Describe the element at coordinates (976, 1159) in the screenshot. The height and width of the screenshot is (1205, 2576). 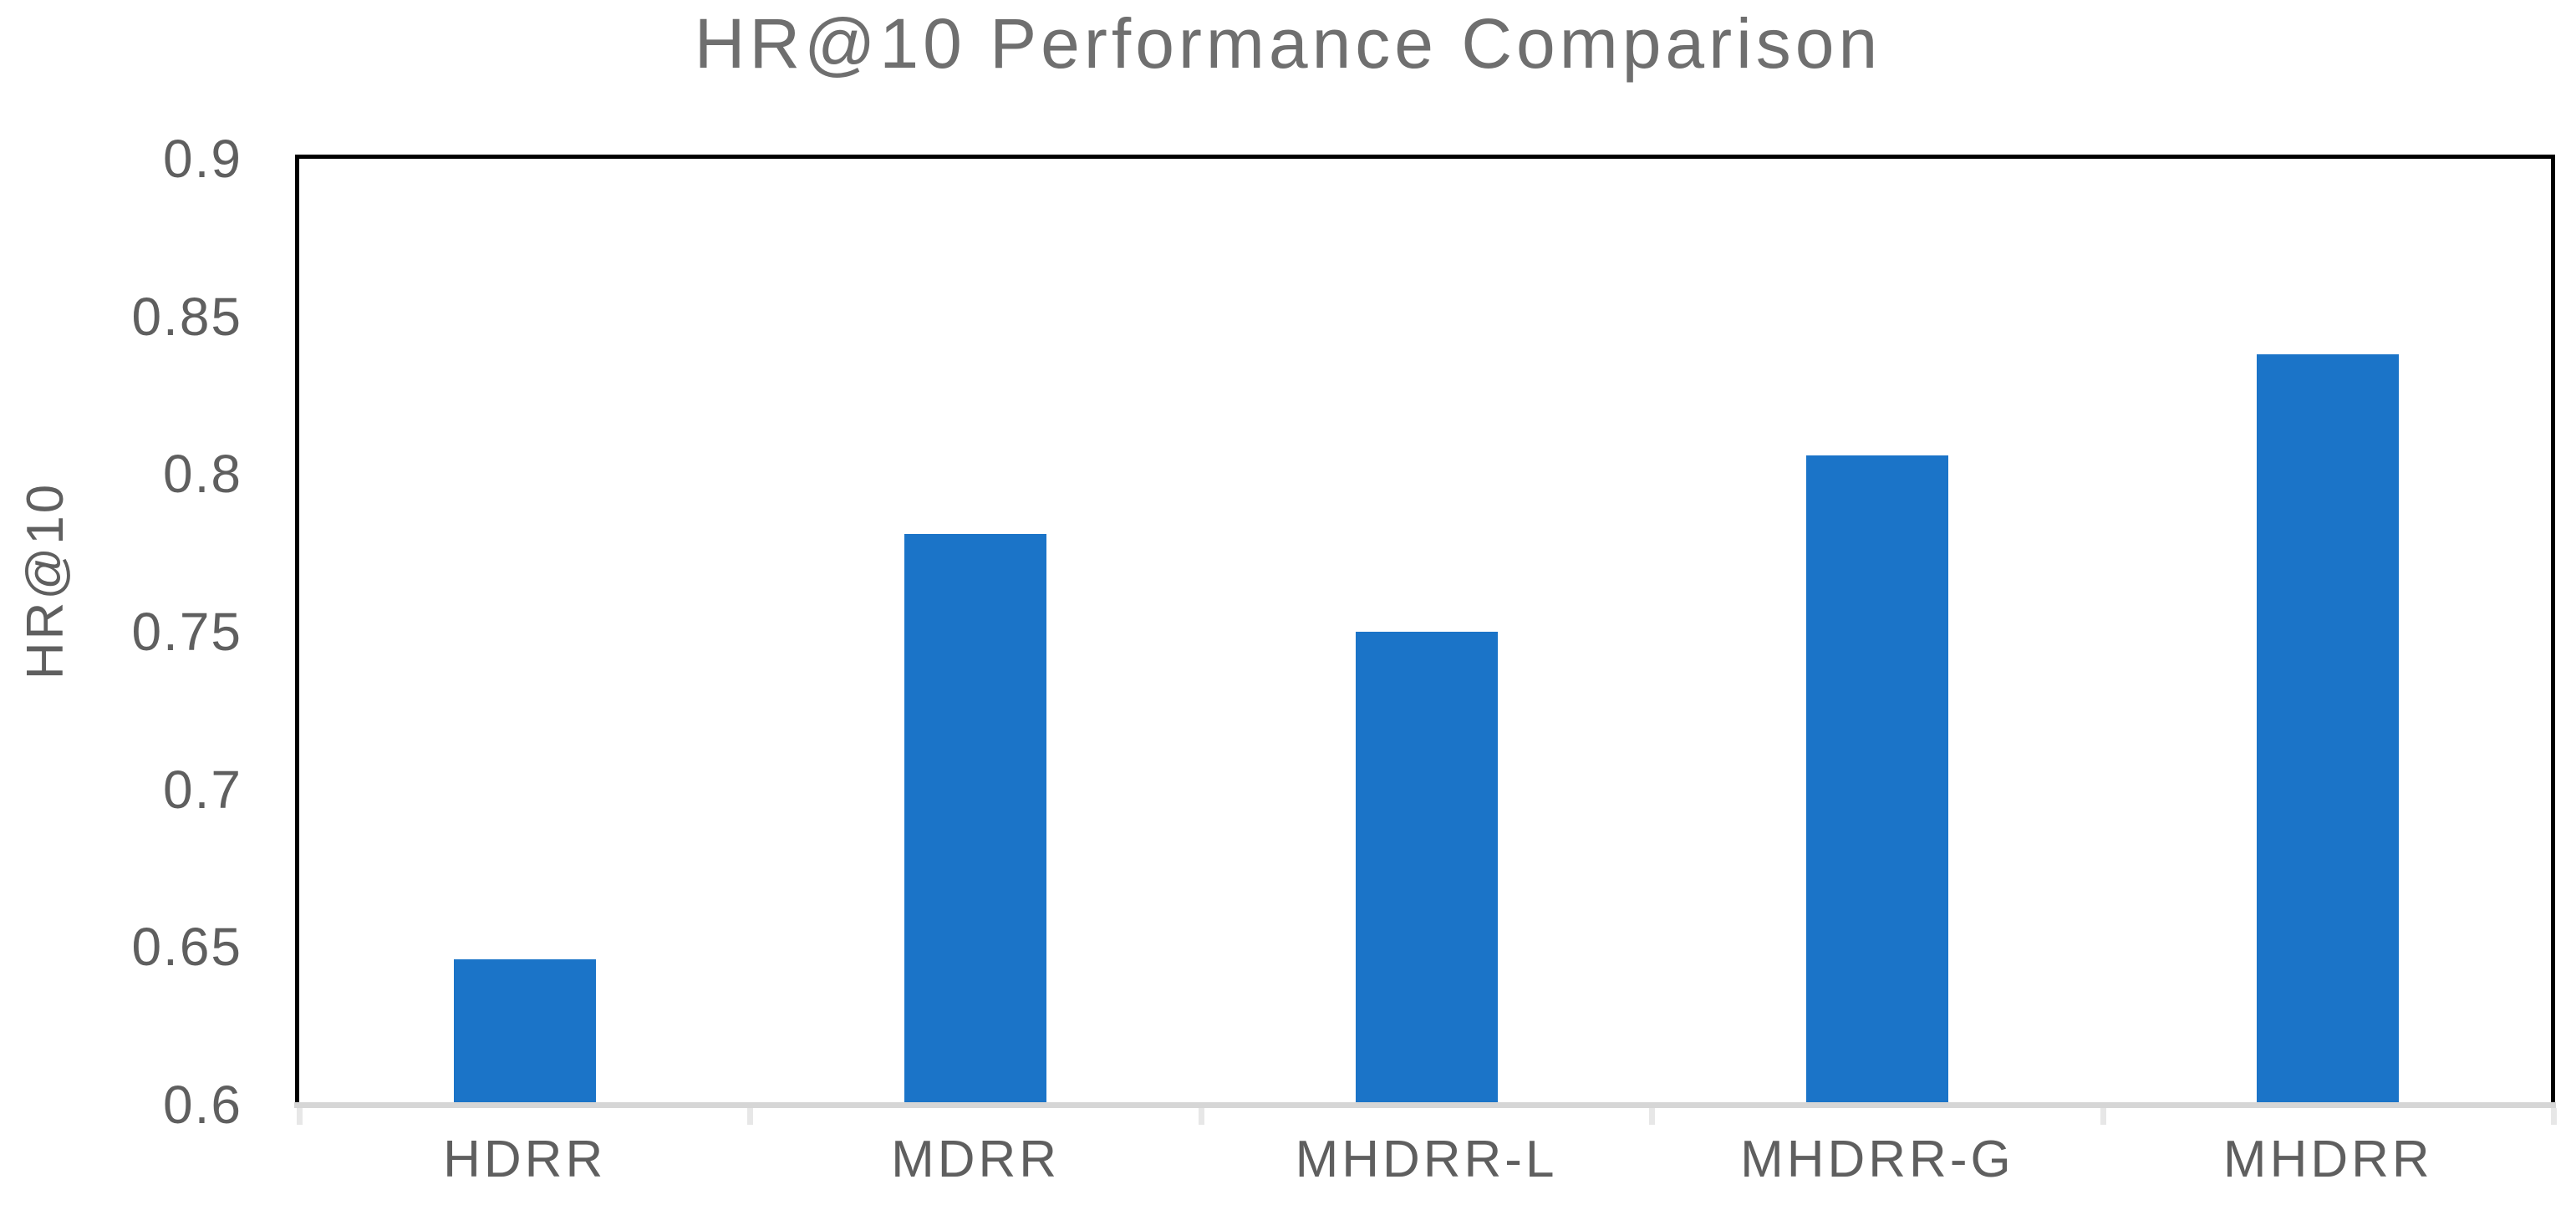
I see `x-axis-category-label: MDRR` at that location.